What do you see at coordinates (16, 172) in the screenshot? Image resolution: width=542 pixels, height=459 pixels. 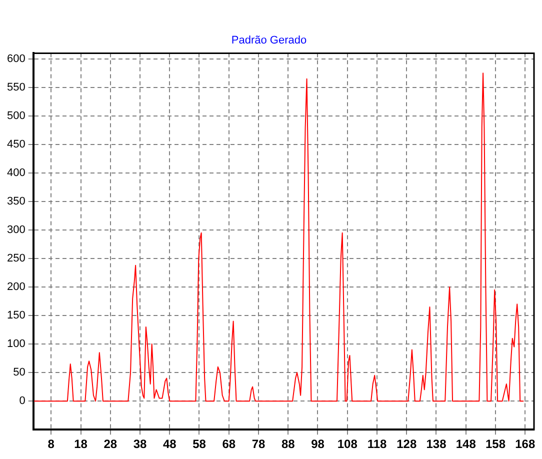 I see `y-tick-label: 400` at bounding box center [16, 172].